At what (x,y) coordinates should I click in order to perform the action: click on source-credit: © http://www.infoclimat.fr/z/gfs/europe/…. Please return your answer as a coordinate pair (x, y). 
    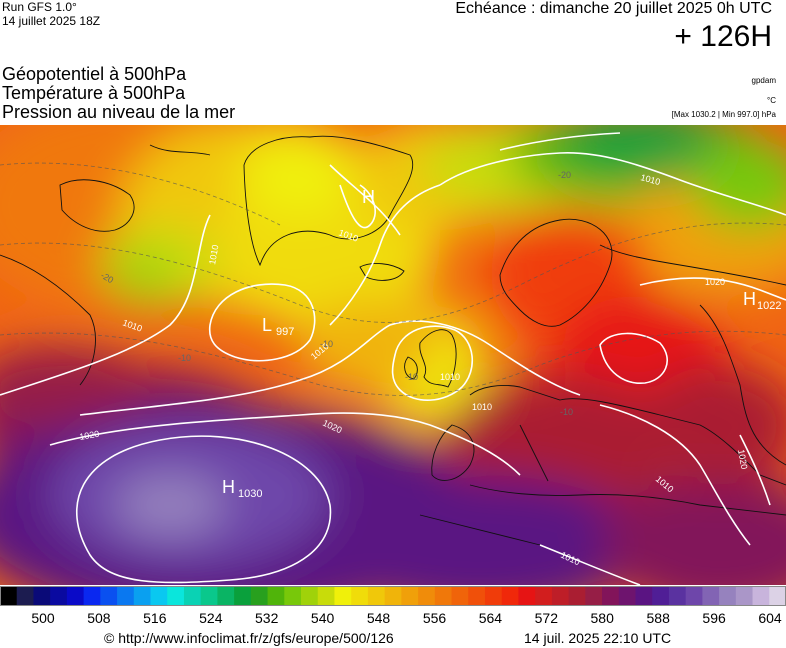
    Looking at the image, I should click on (249, 638).